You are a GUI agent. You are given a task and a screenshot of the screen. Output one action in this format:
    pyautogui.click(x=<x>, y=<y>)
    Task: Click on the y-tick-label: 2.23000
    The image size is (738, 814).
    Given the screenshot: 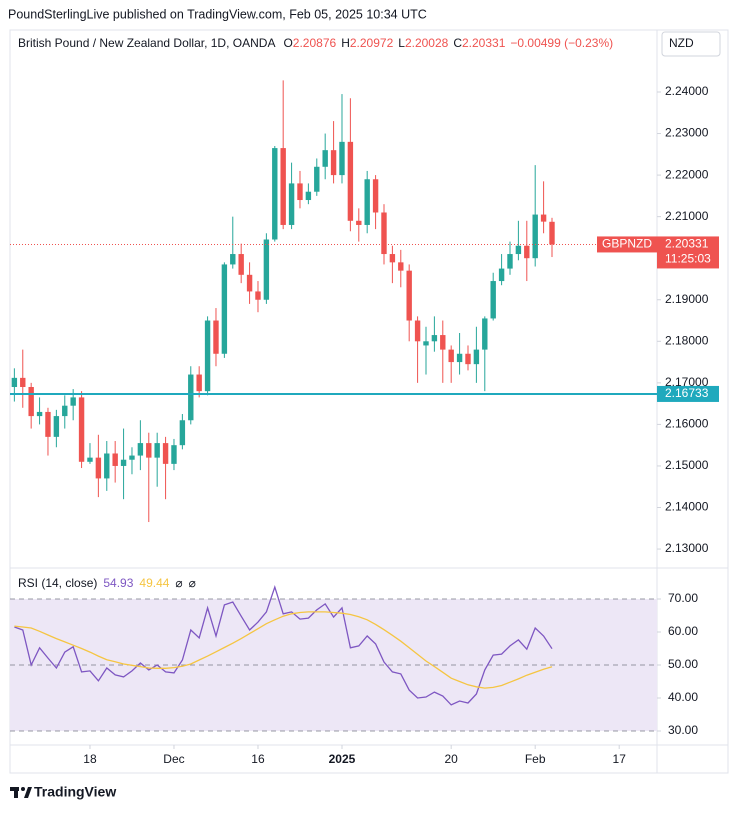 What is the action you would take?
    pyautogui.click(x=687, y=133)
    